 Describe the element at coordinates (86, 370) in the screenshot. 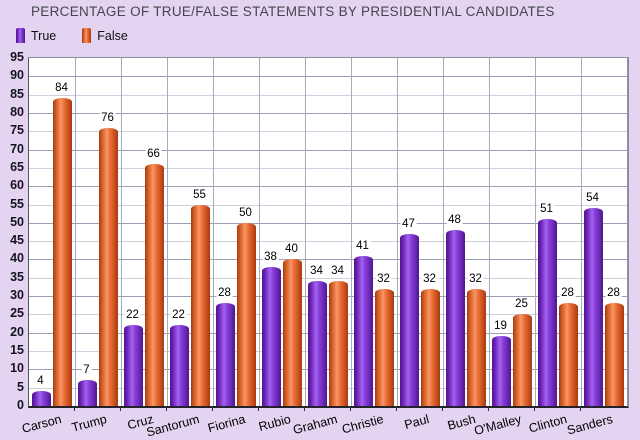

I see `value-label: 7` at that location.